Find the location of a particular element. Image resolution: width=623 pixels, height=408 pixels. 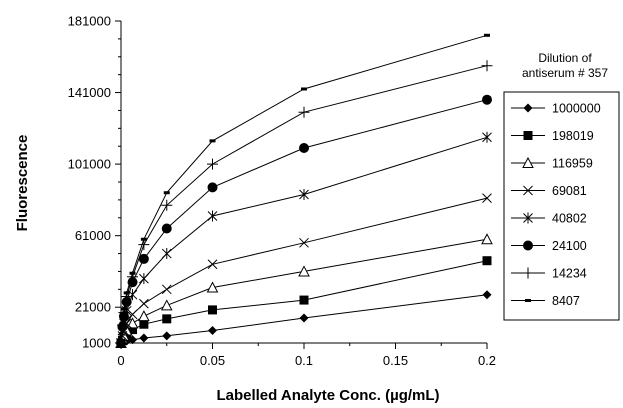

legend-item: 1000000 is located at coordinates (556, 109).